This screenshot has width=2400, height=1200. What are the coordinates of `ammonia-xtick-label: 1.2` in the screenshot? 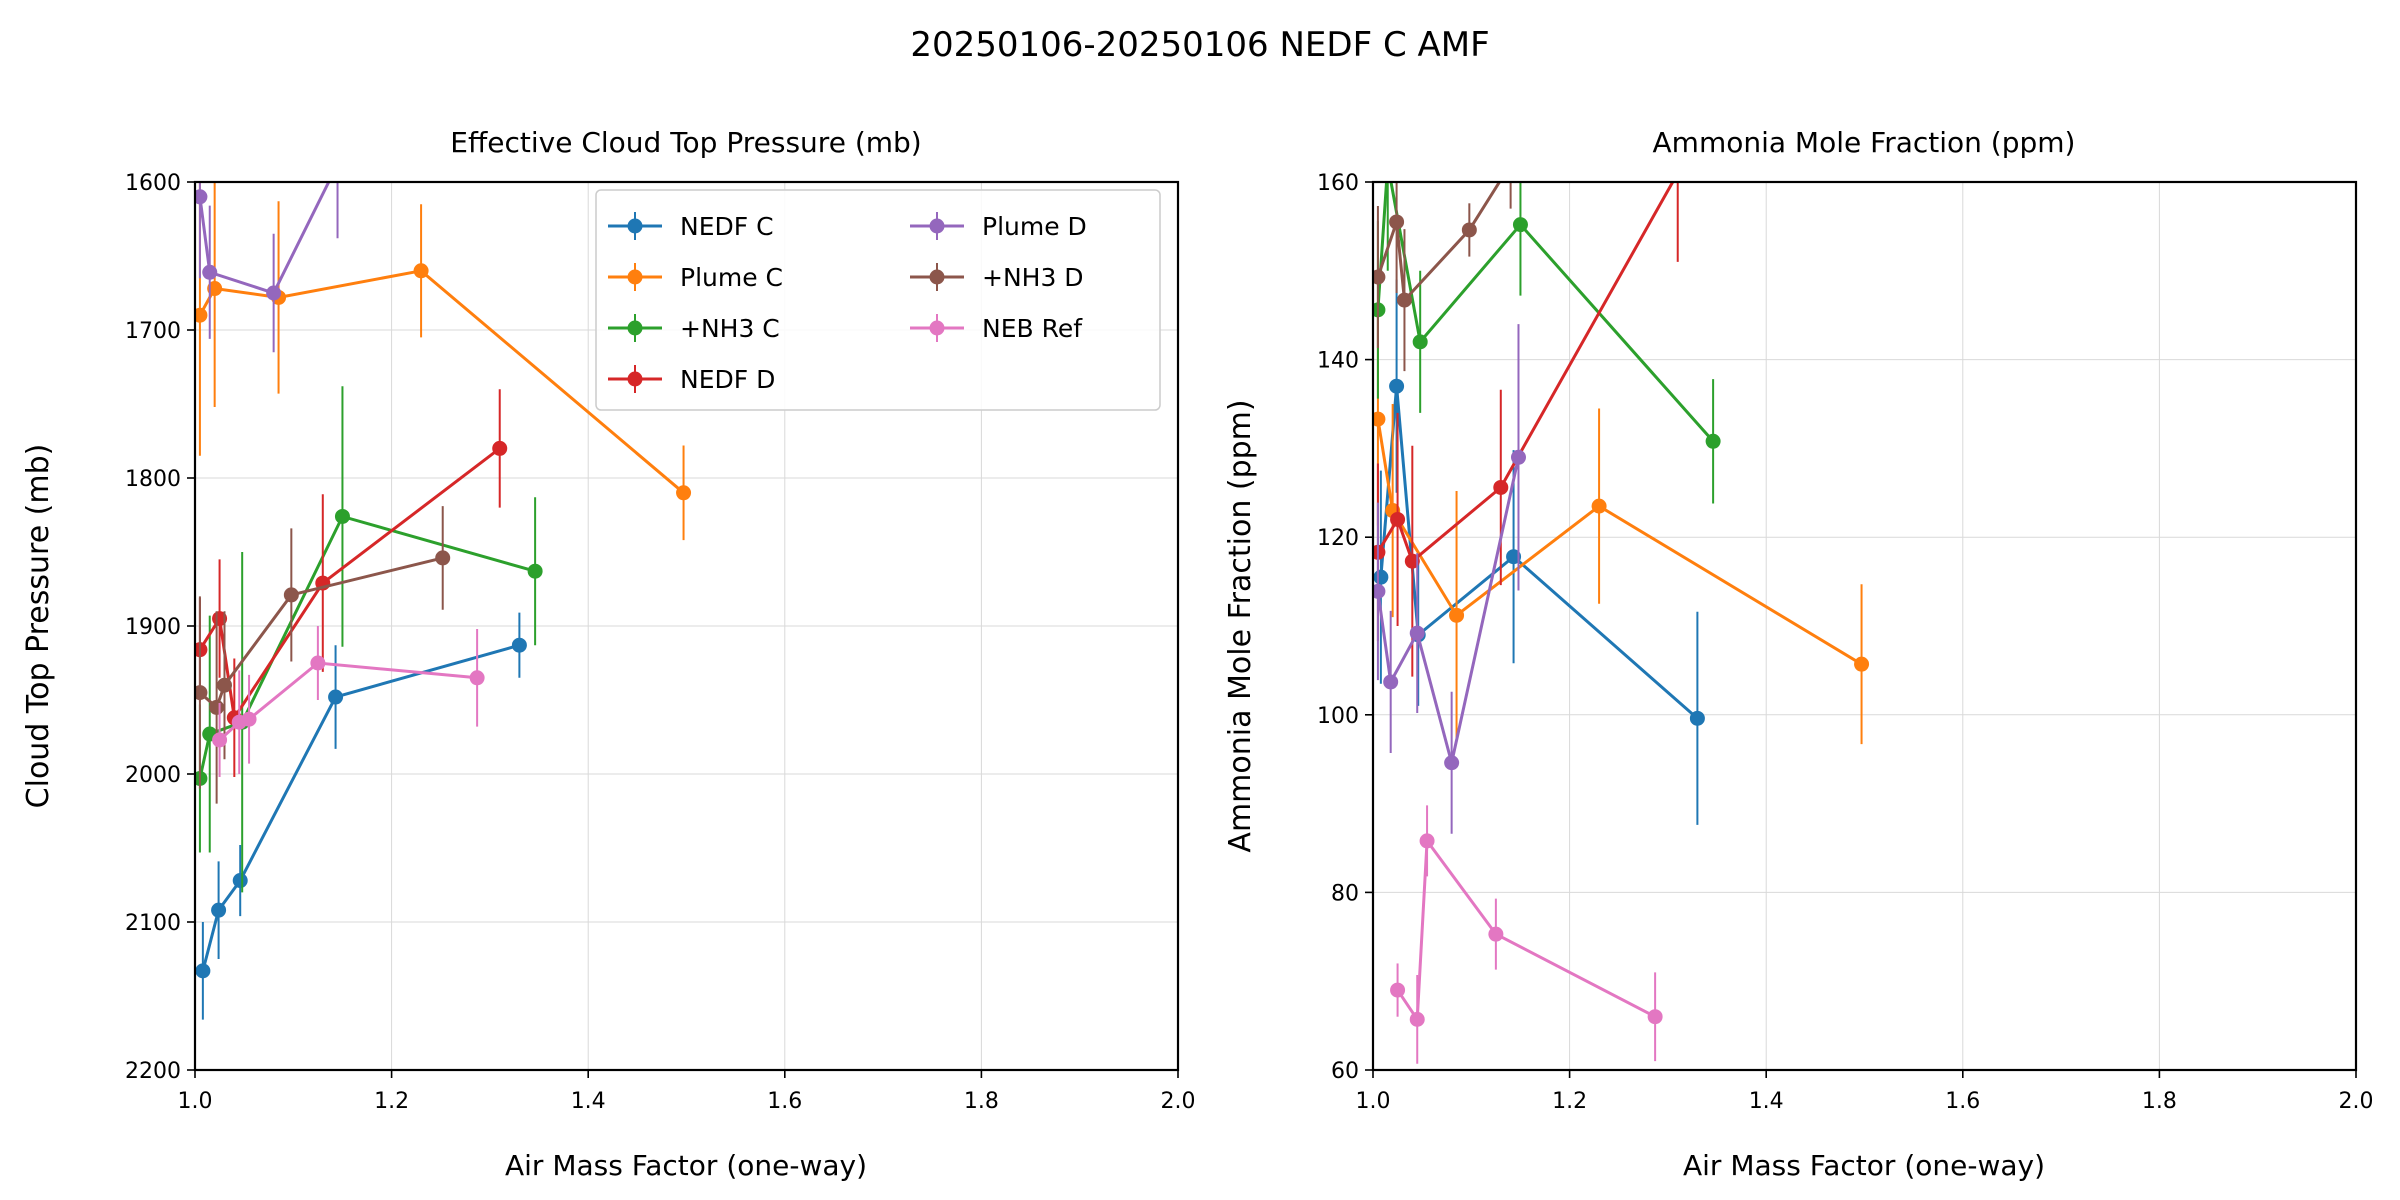 It's located at (1569, 1101).